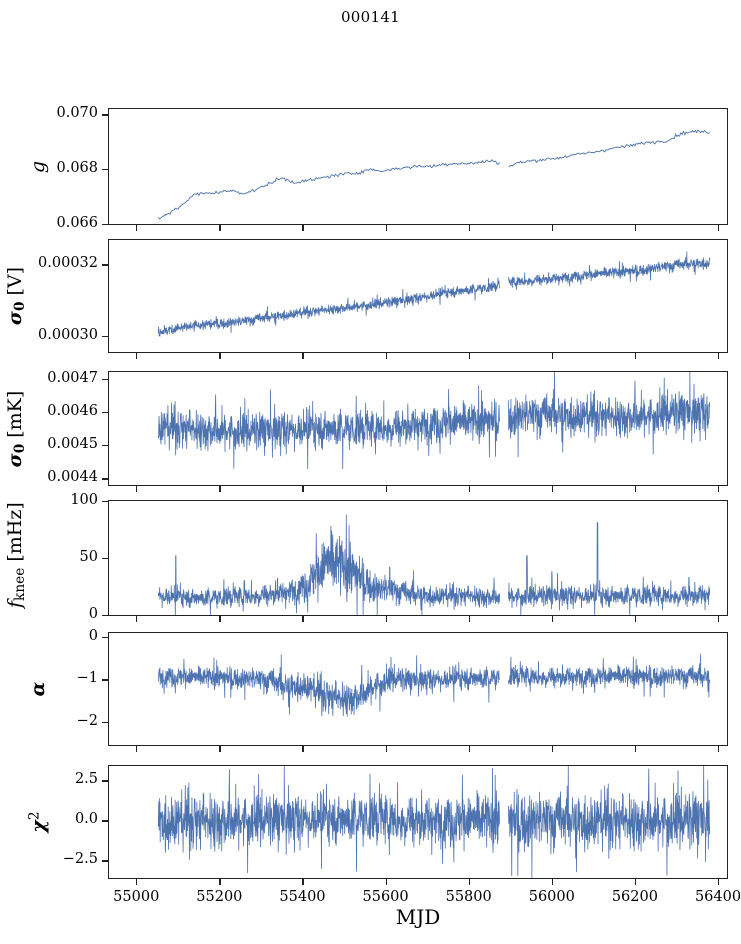 The height and width of the screenshot is (944, 741). What do you see at coordinates (86, 779) in the screenshot?
I see `ytick-label-chi2-0: 2.5` at bounding box center [86, 779].